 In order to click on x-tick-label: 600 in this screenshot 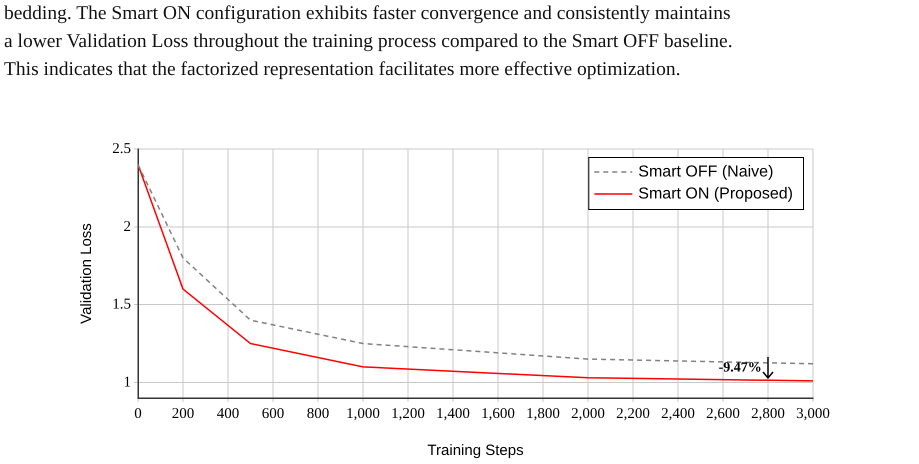, I will do `click(273, 414)`.